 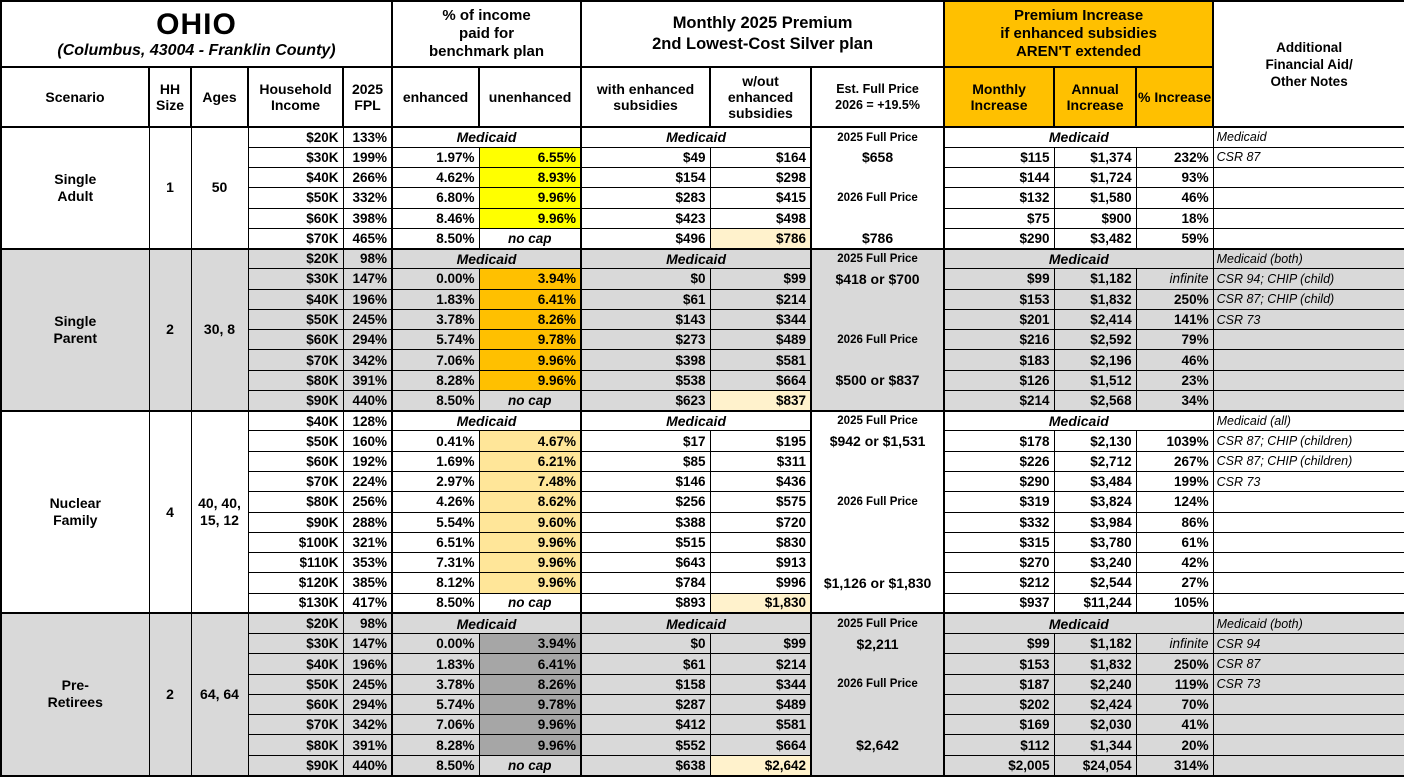 I want to click on premium-with-subsidies-cell: $893, so click(x=645, y=603).